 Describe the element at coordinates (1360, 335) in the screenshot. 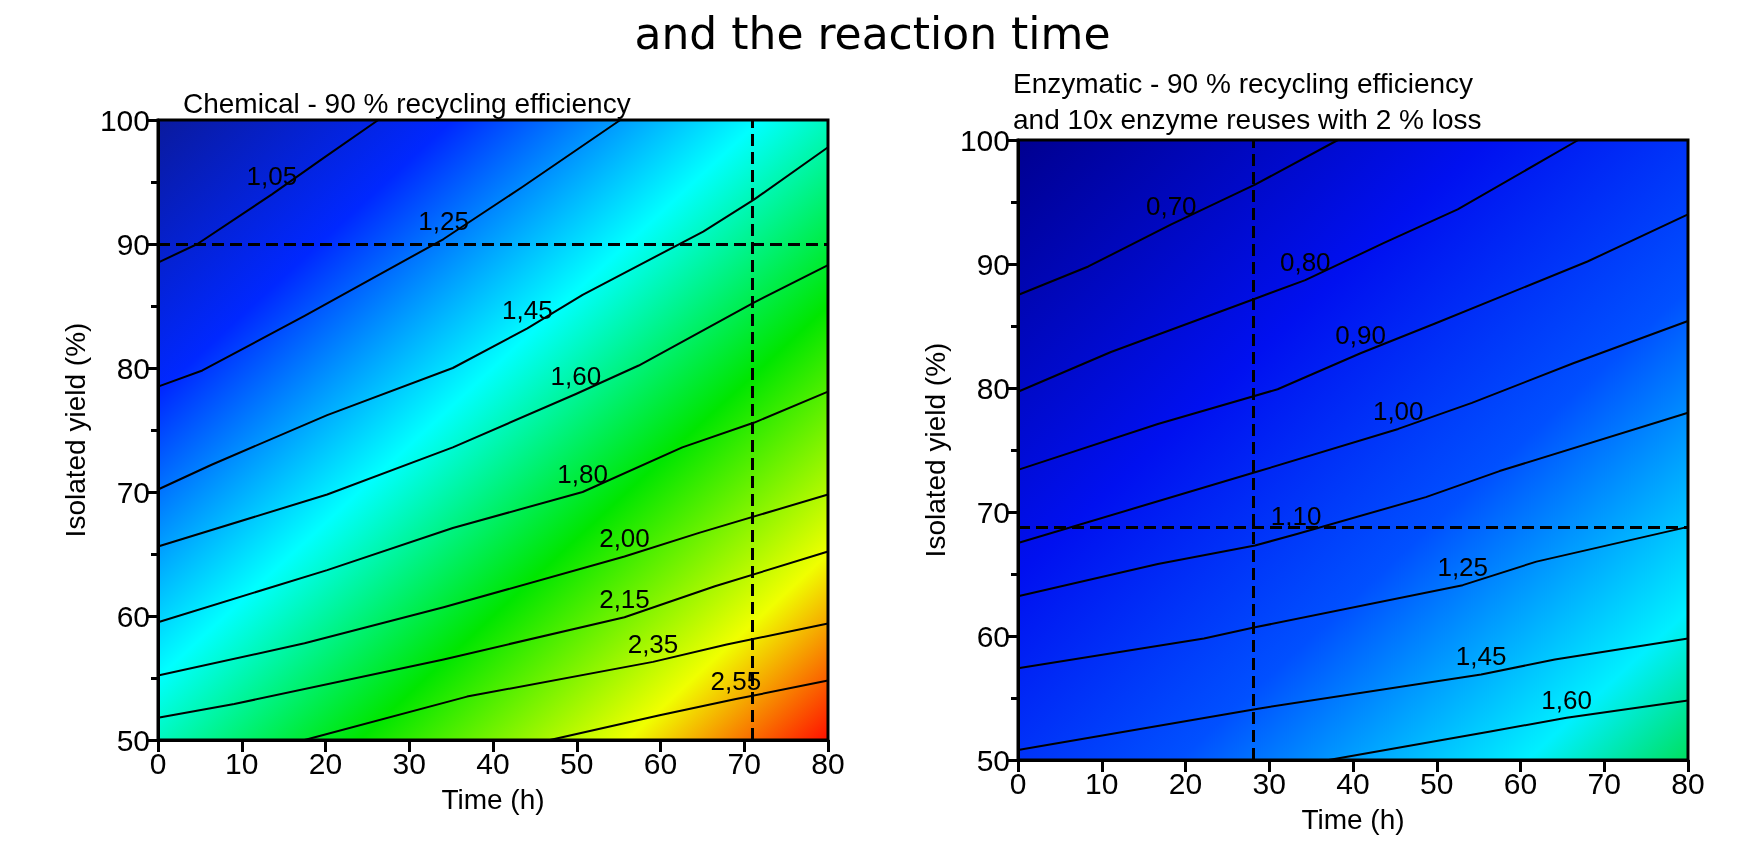

I see `series-label: 0,90` at that location.